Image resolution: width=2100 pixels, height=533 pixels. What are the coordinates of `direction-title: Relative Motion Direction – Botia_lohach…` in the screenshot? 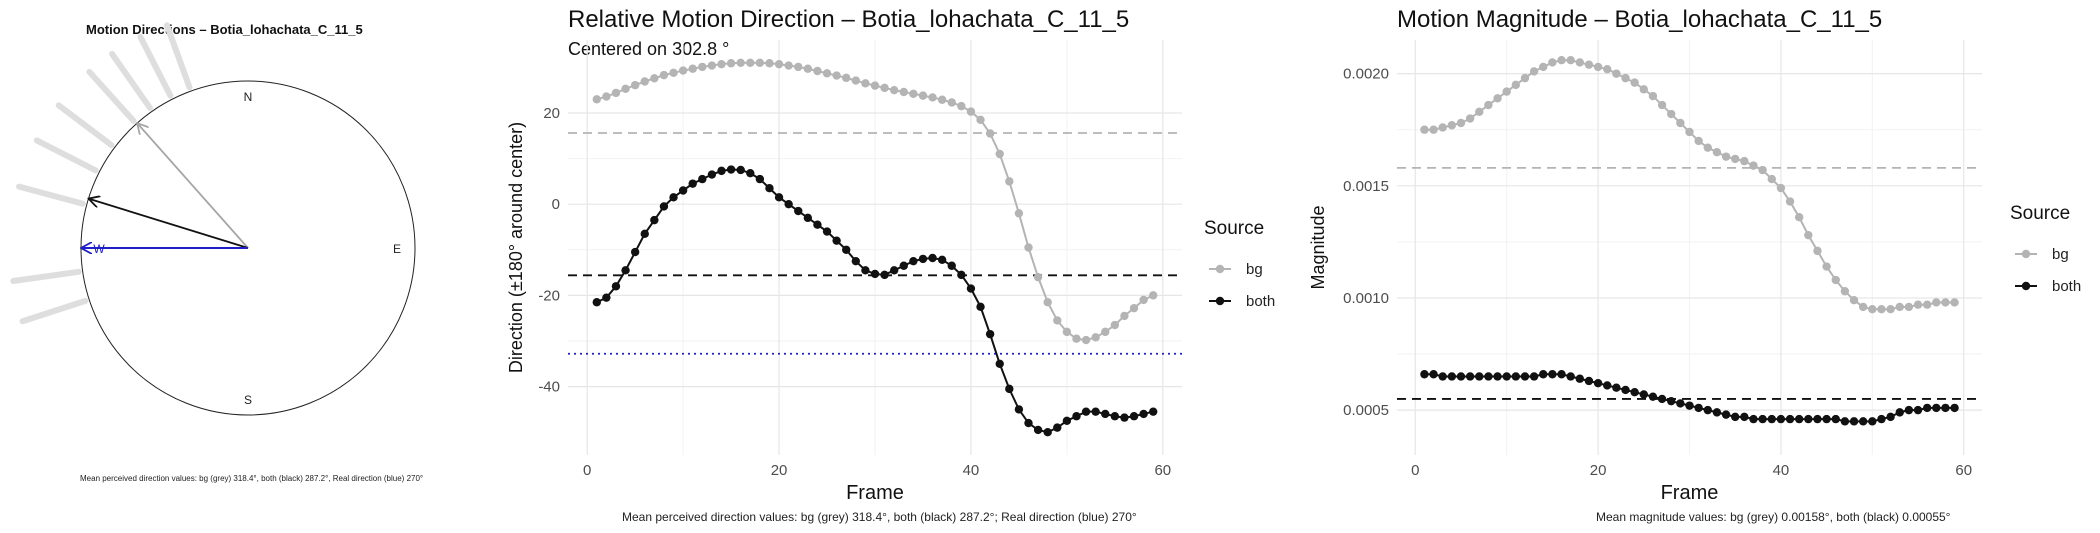 It's located at (849, 19).